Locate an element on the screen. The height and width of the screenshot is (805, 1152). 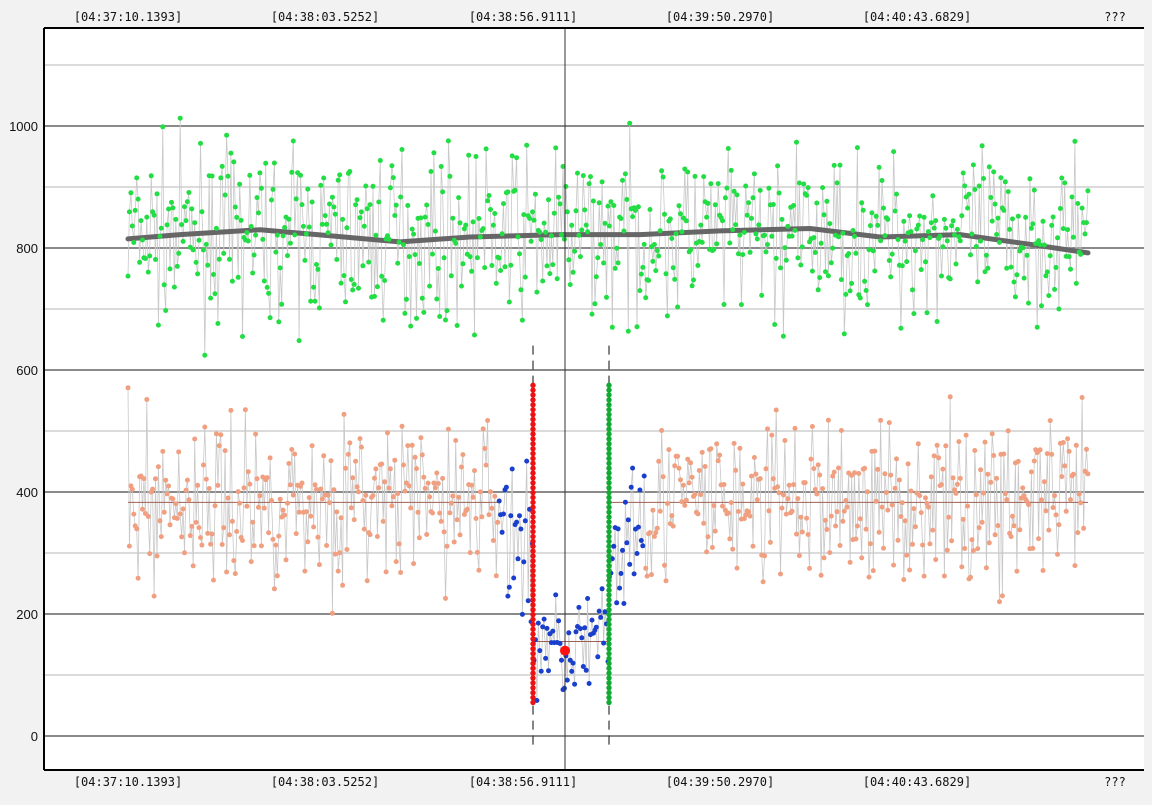
x-tick-label-bottom: ??? is located at coordinates (1115, 782).